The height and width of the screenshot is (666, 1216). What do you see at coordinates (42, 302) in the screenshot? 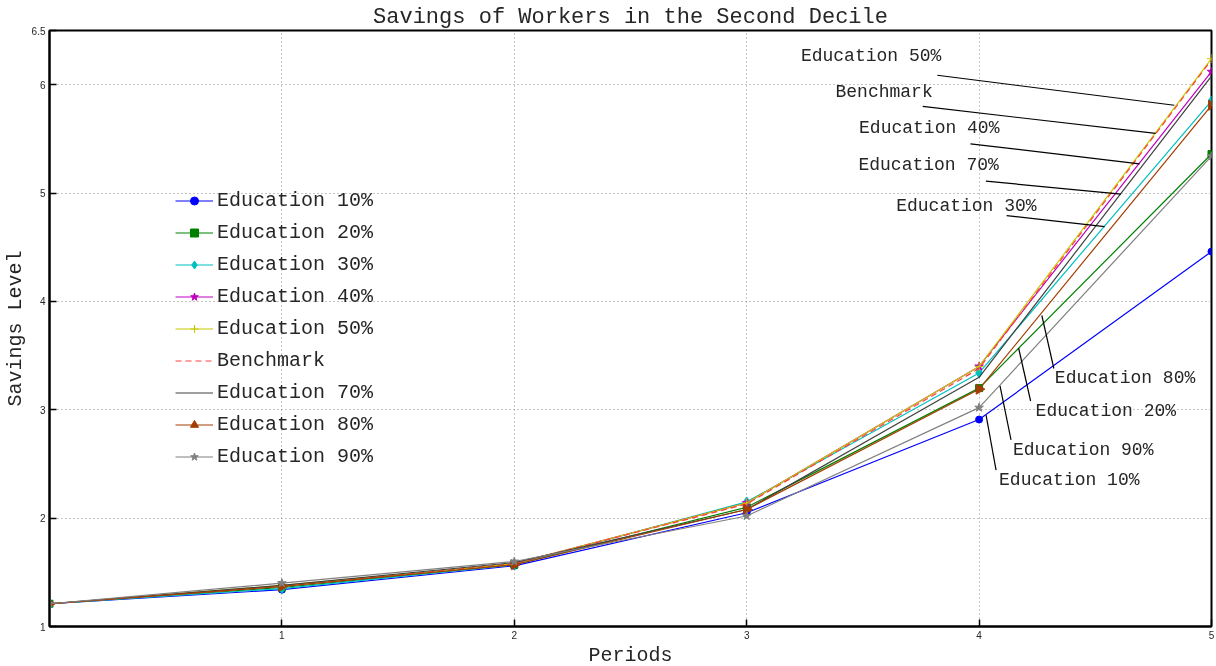
I see `y-tick-label: 4` at bounding box center [42, 302].